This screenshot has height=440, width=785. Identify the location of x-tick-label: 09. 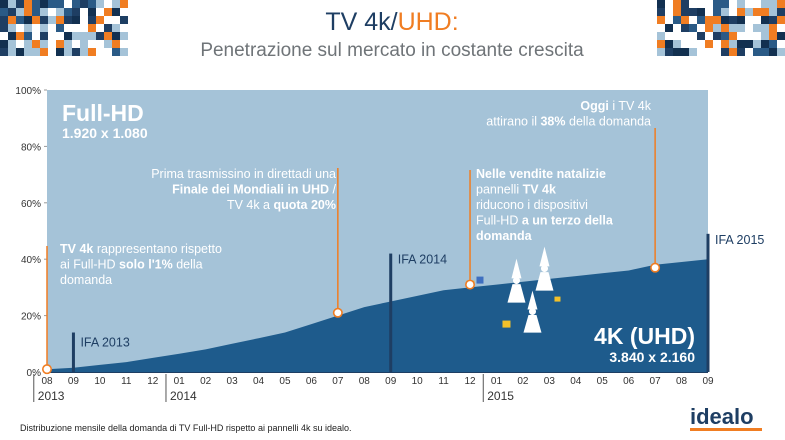
(391, 381).